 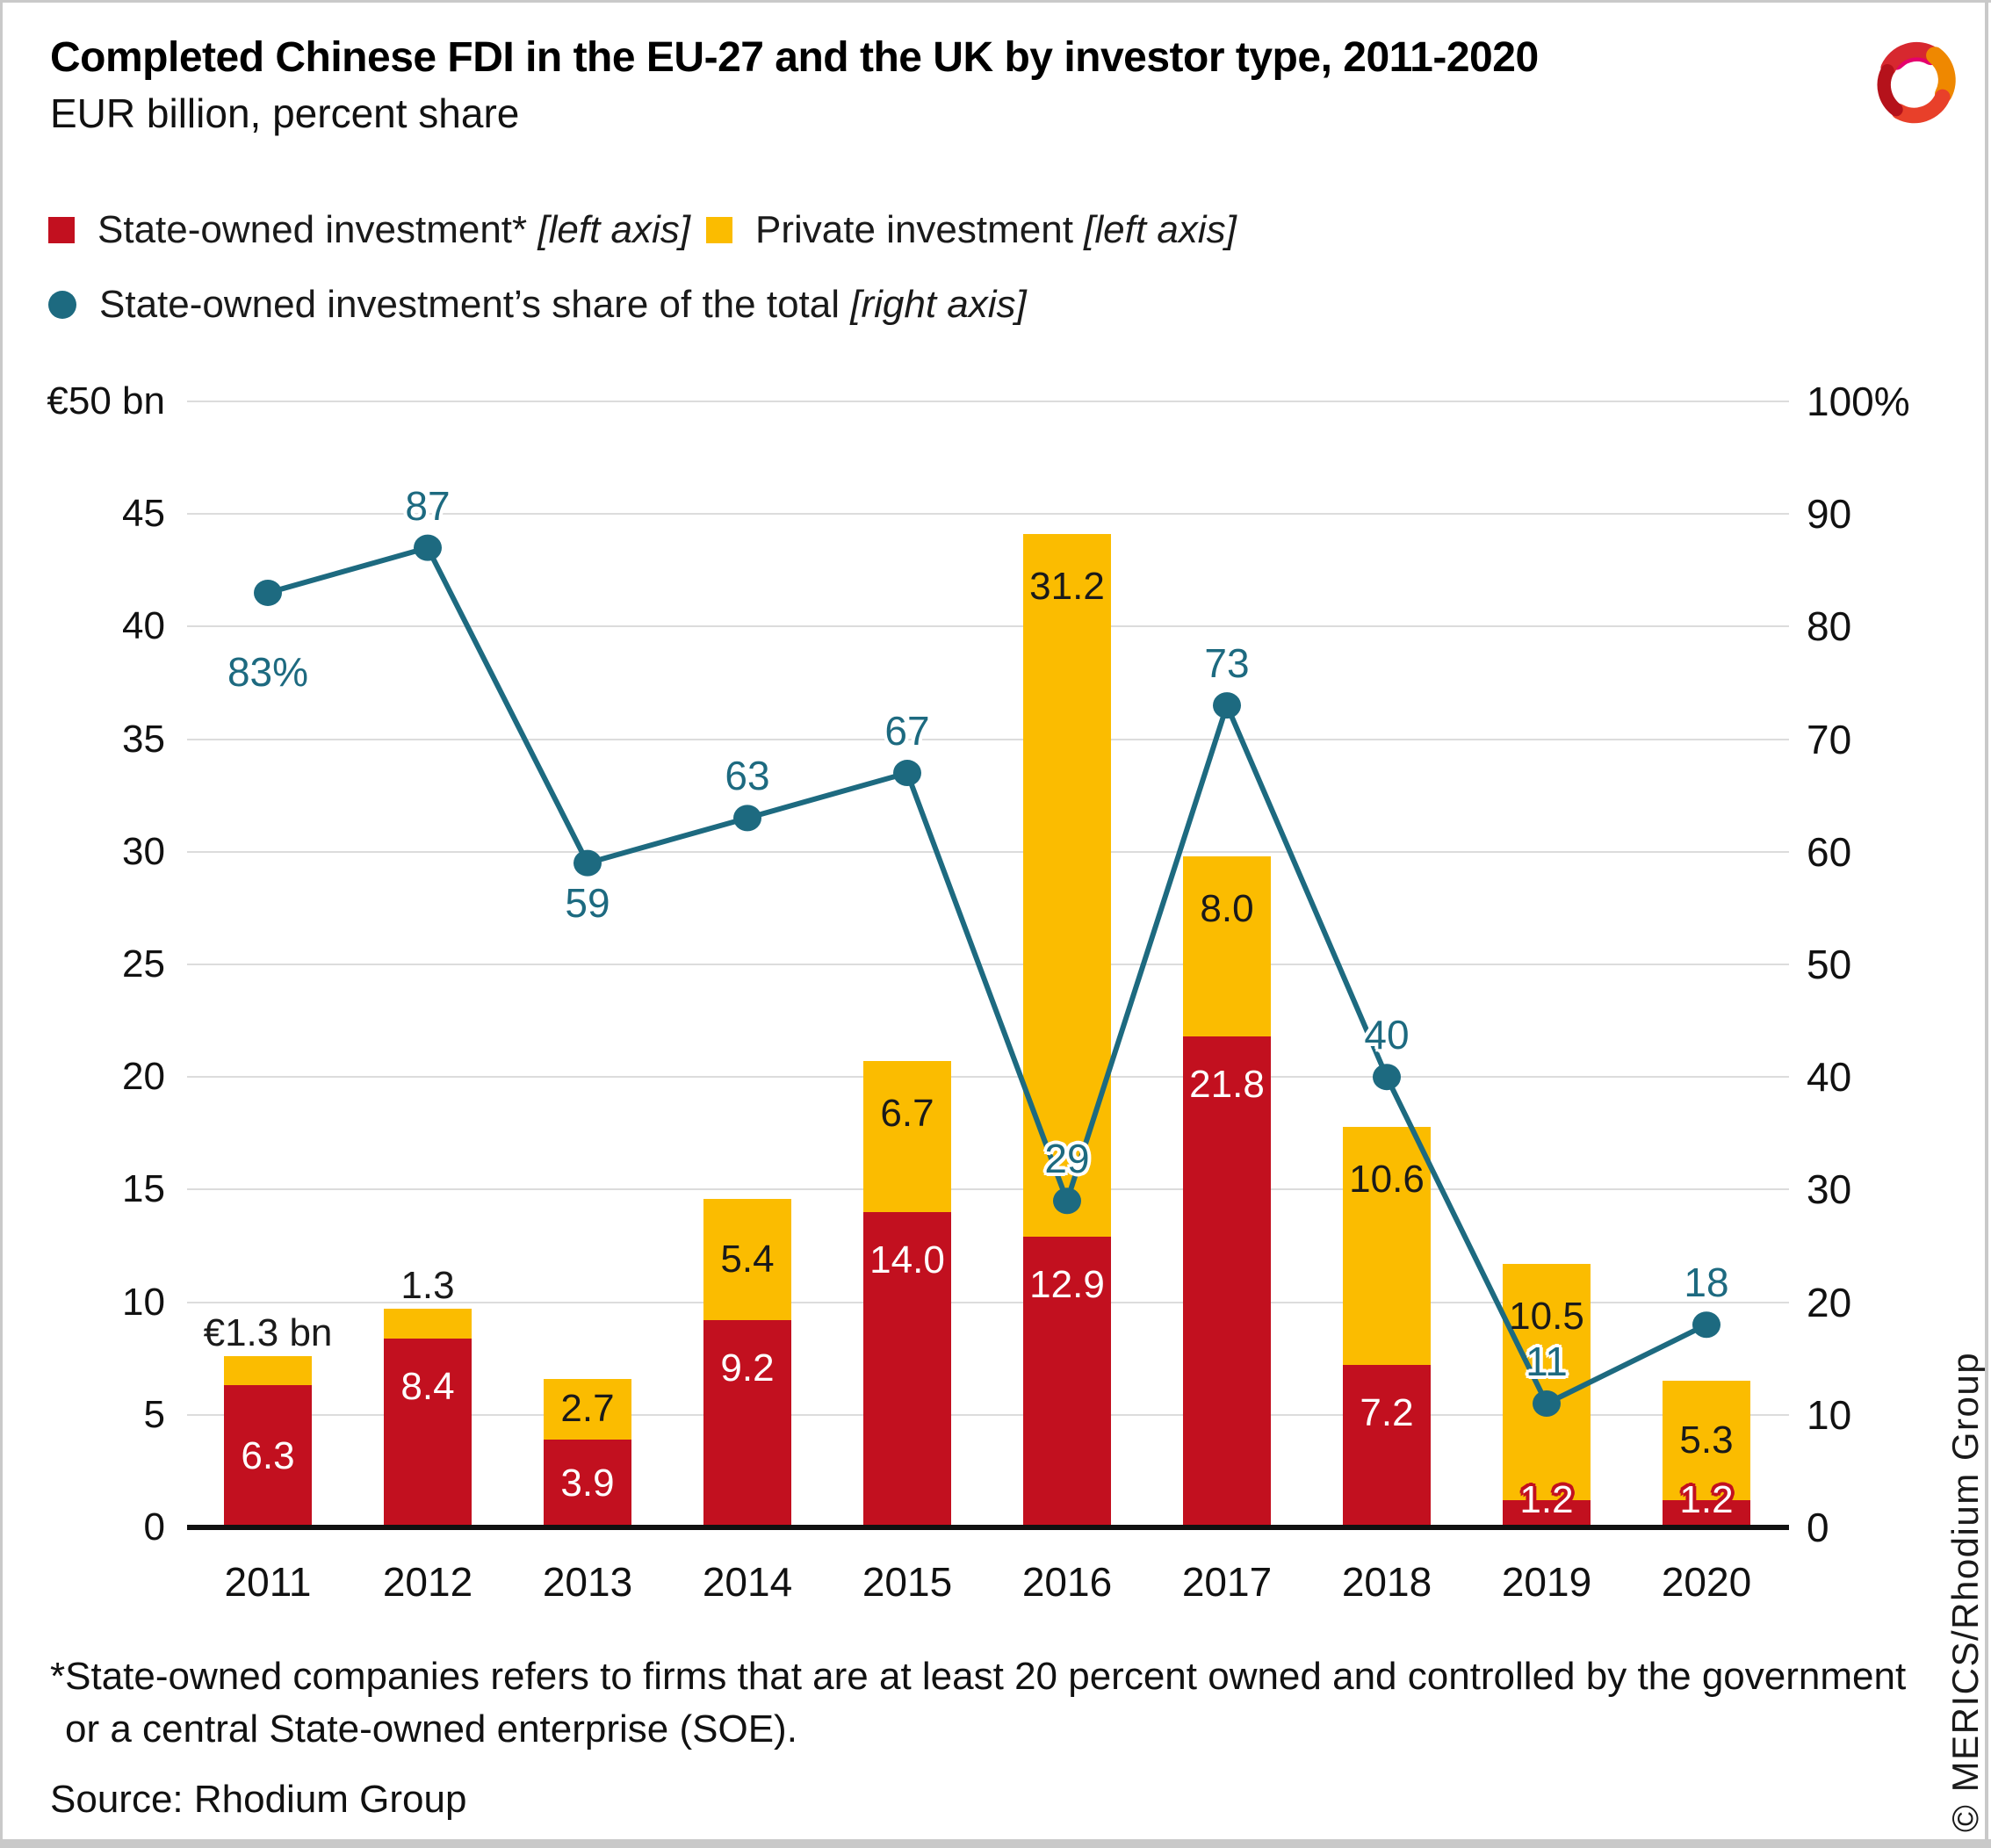 I want to click on bar-value-state-2013: 3.9, so click(x=587, y=1483).